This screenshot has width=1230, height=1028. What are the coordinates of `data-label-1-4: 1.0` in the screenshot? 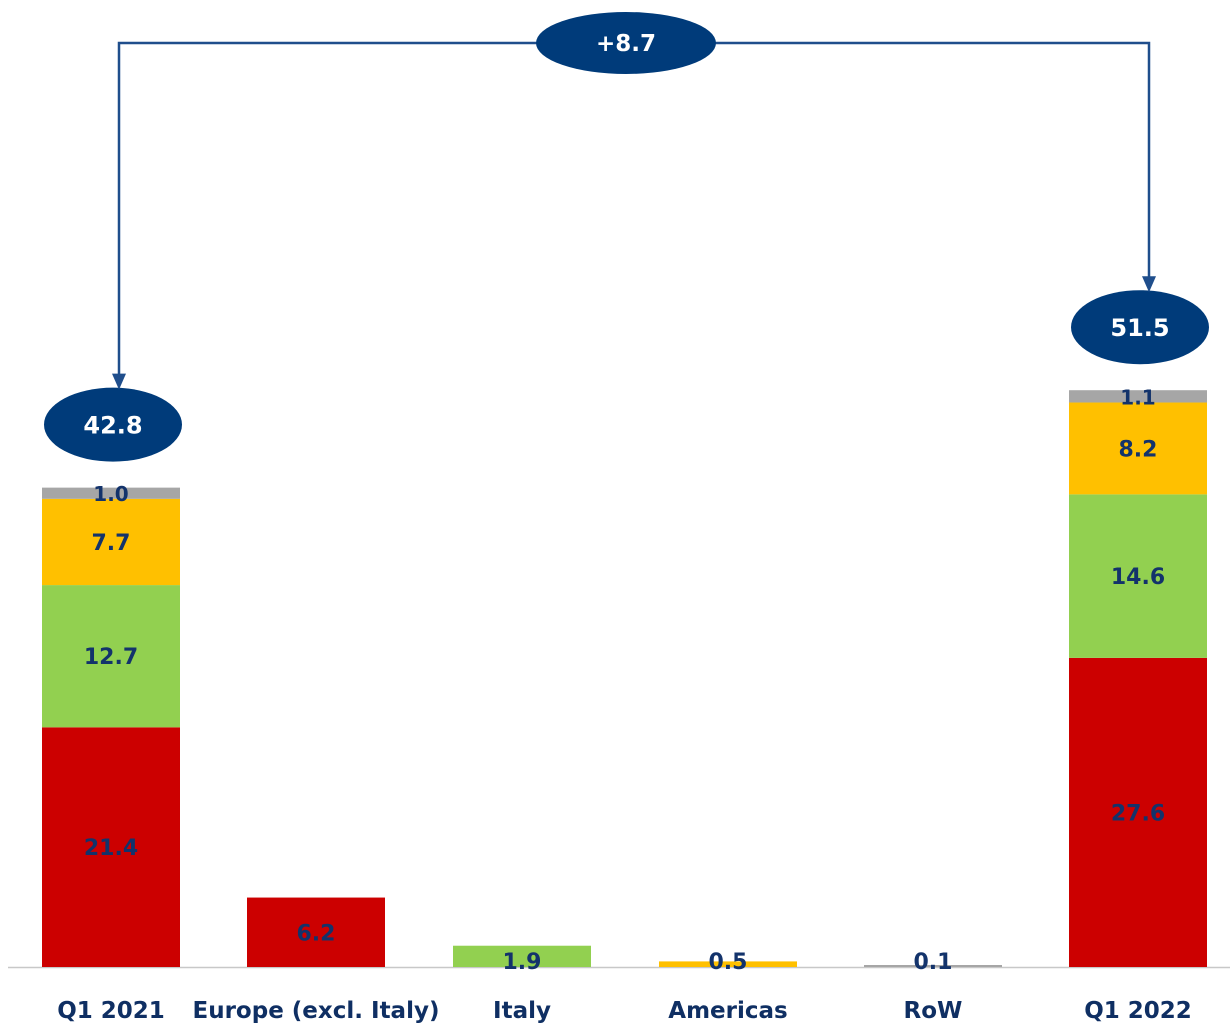 It's located at (110, 494).